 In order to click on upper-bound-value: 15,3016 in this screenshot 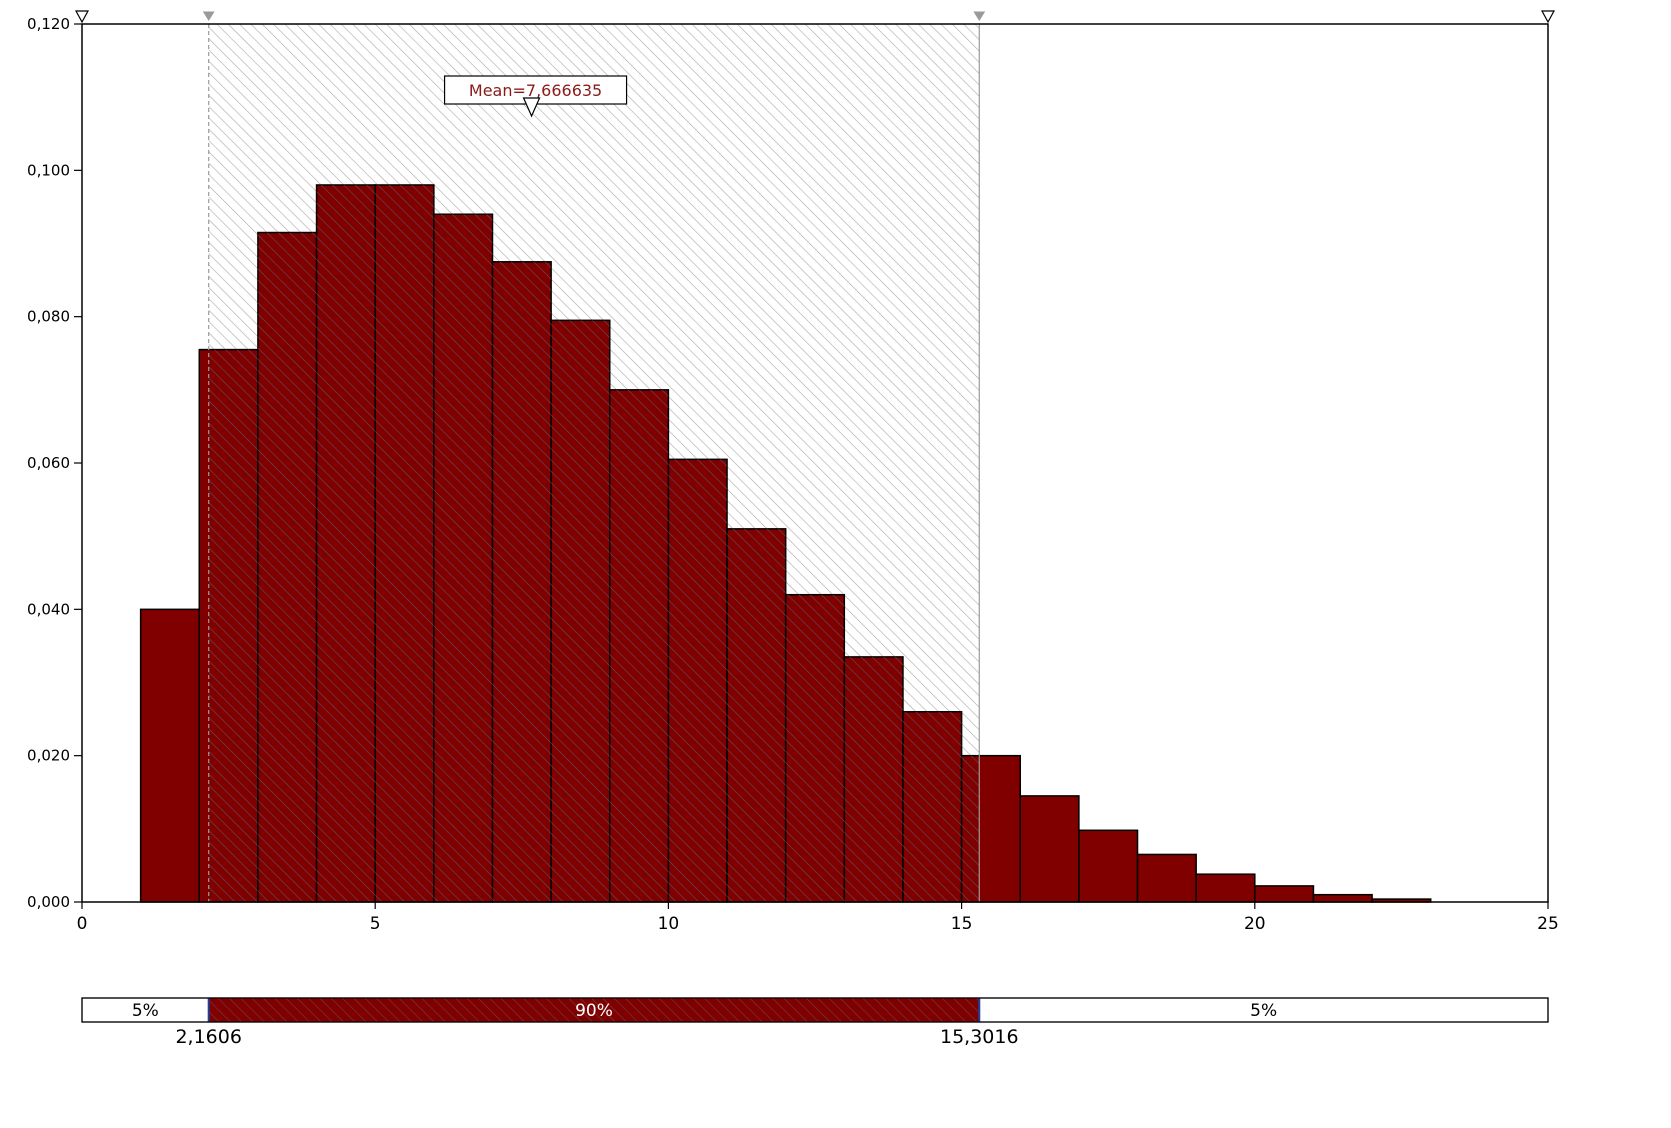, I will do `click(979, 1037)`.